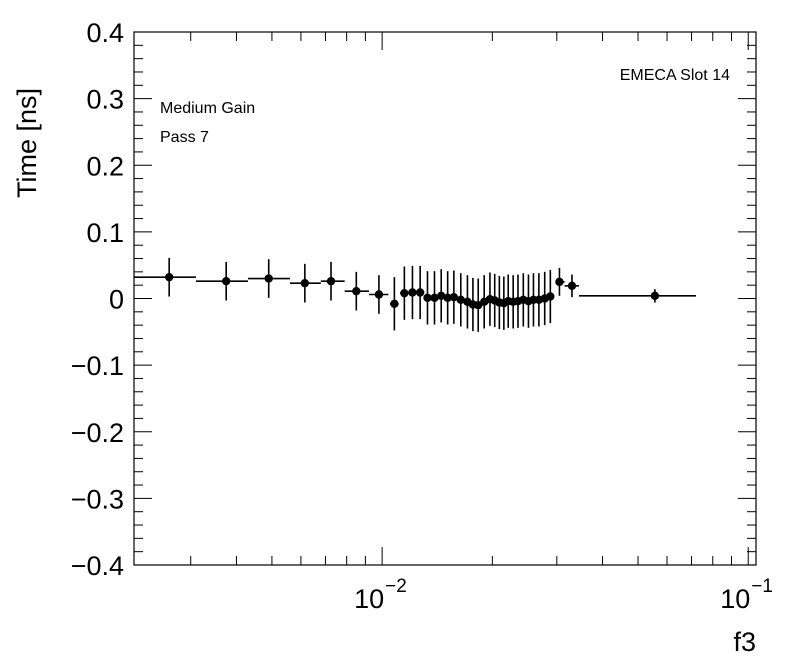 The image size is (796, 672). I want to click on y-tick-label: −0.3, so click(97, 499).